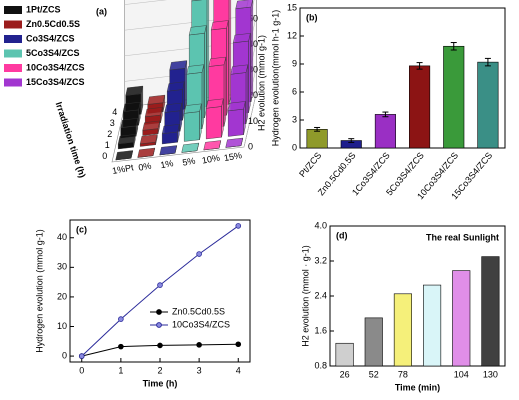 The width and height of the screenshot is (519, 400). What do you see at coordinates (462, 237) in the screenshot?
I see `annotation: The real Sunlight` at bounding box center [462, 237].